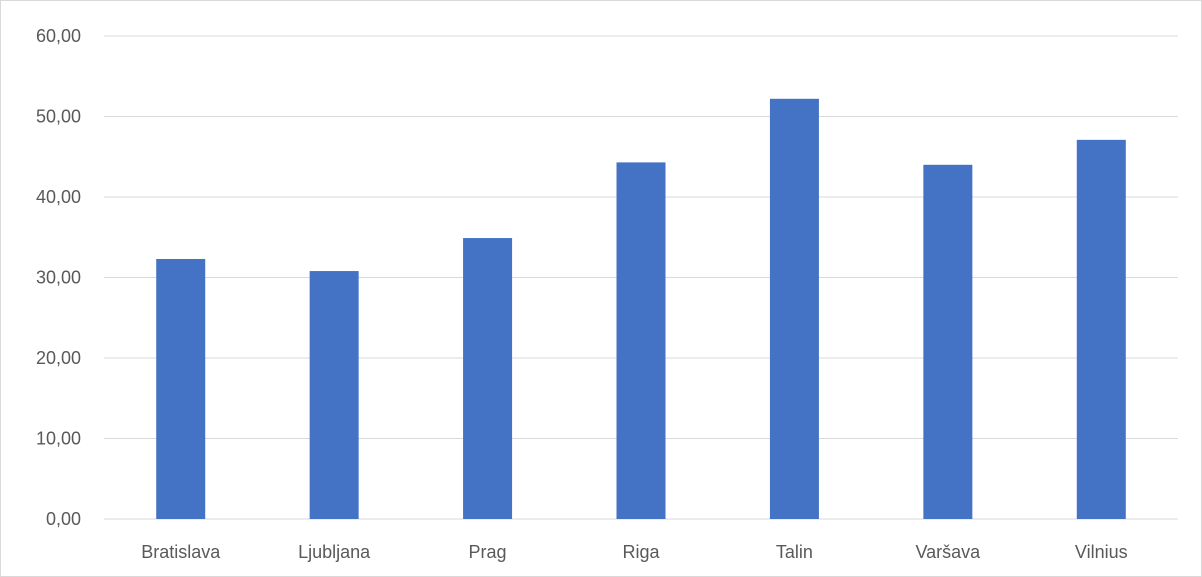  Describe the element at coordinates (181, 552) in the screenshot. I see `x-tick-label: Bratislava` at that location.